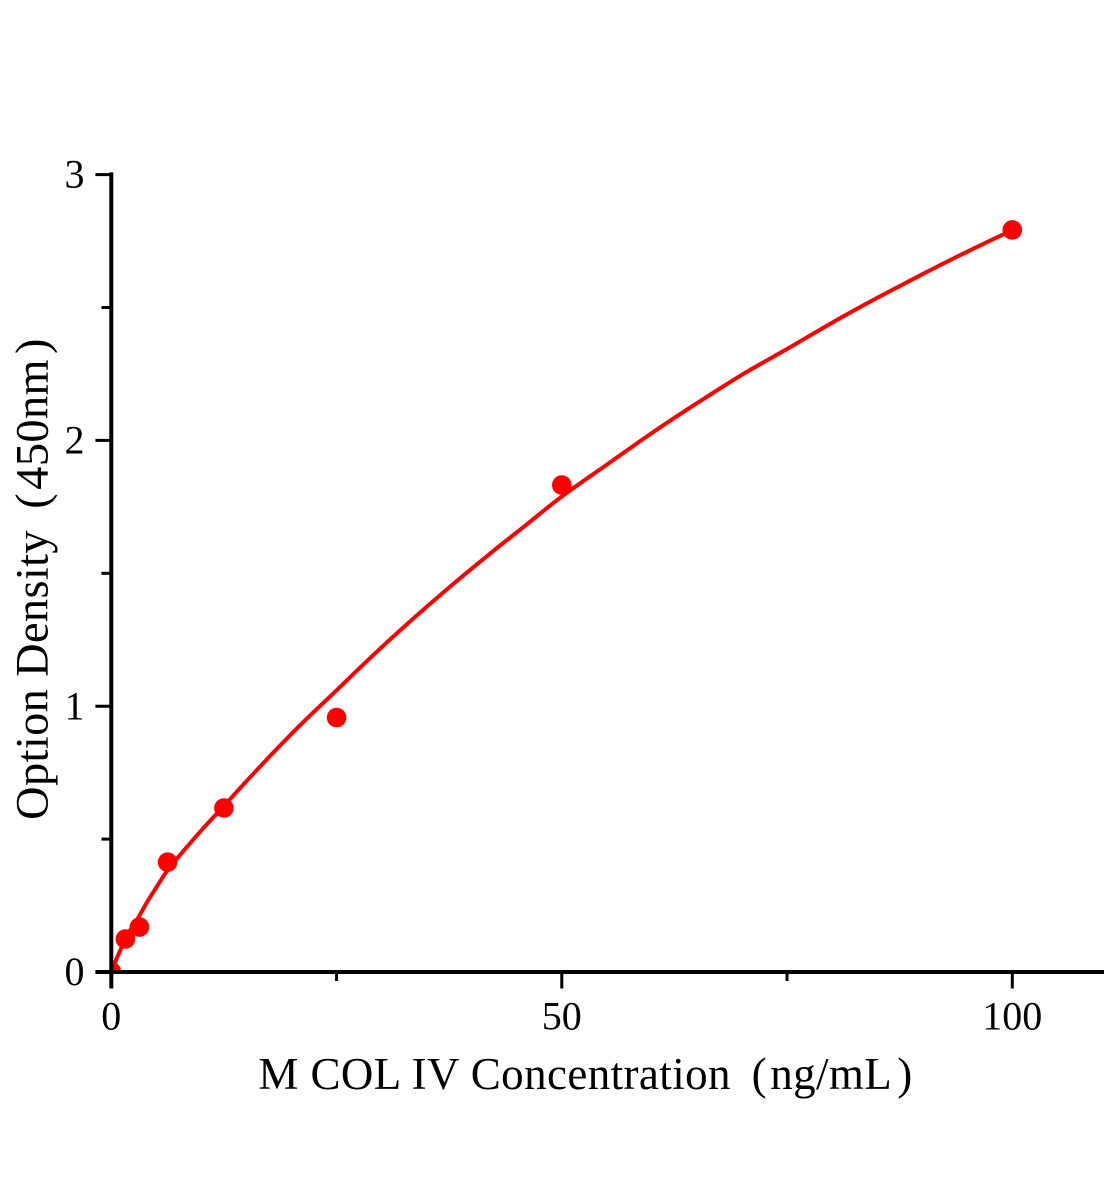 The width and height of the screenshot is (1104, 1200). Describe the element at coordinates (75, 440) in the screenshot. I see `y-tick-label: 2` at that location.